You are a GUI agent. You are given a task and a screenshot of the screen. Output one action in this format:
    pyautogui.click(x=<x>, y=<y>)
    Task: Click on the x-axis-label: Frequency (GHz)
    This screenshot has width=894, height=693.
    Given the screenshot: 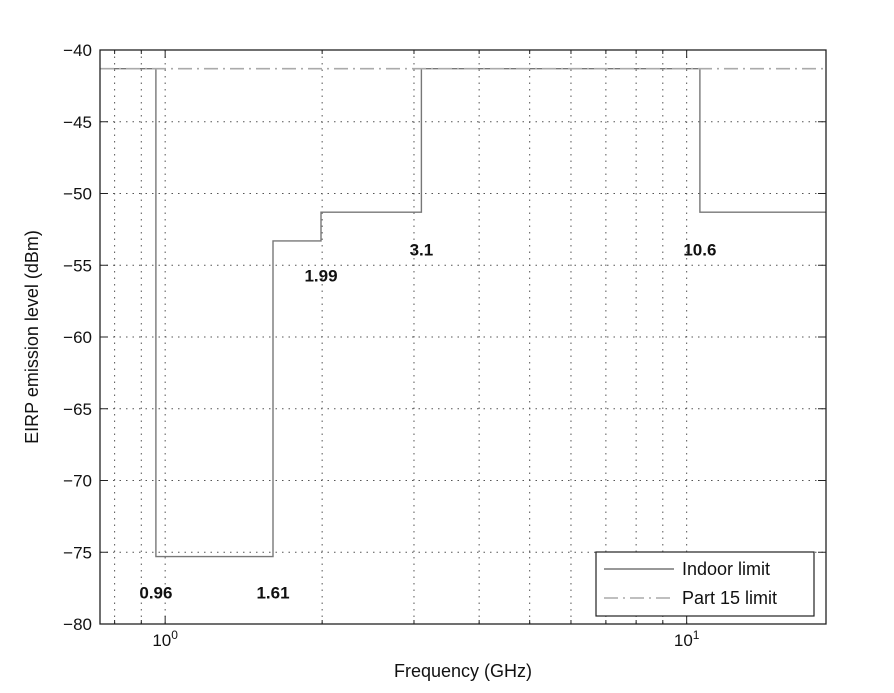 What is the action you would take?
    pyautogui.click(x=463, y=671)
    